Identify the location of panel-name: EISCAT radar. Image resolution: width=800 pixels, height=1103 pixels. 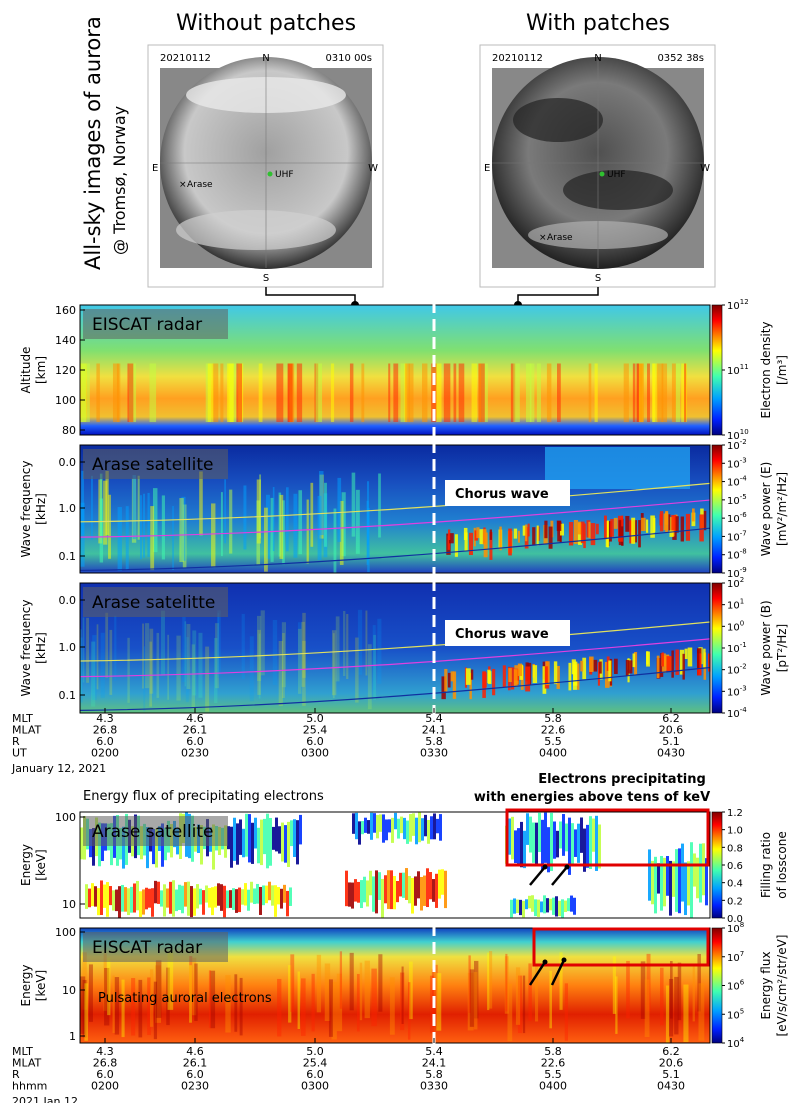
(147, 325).